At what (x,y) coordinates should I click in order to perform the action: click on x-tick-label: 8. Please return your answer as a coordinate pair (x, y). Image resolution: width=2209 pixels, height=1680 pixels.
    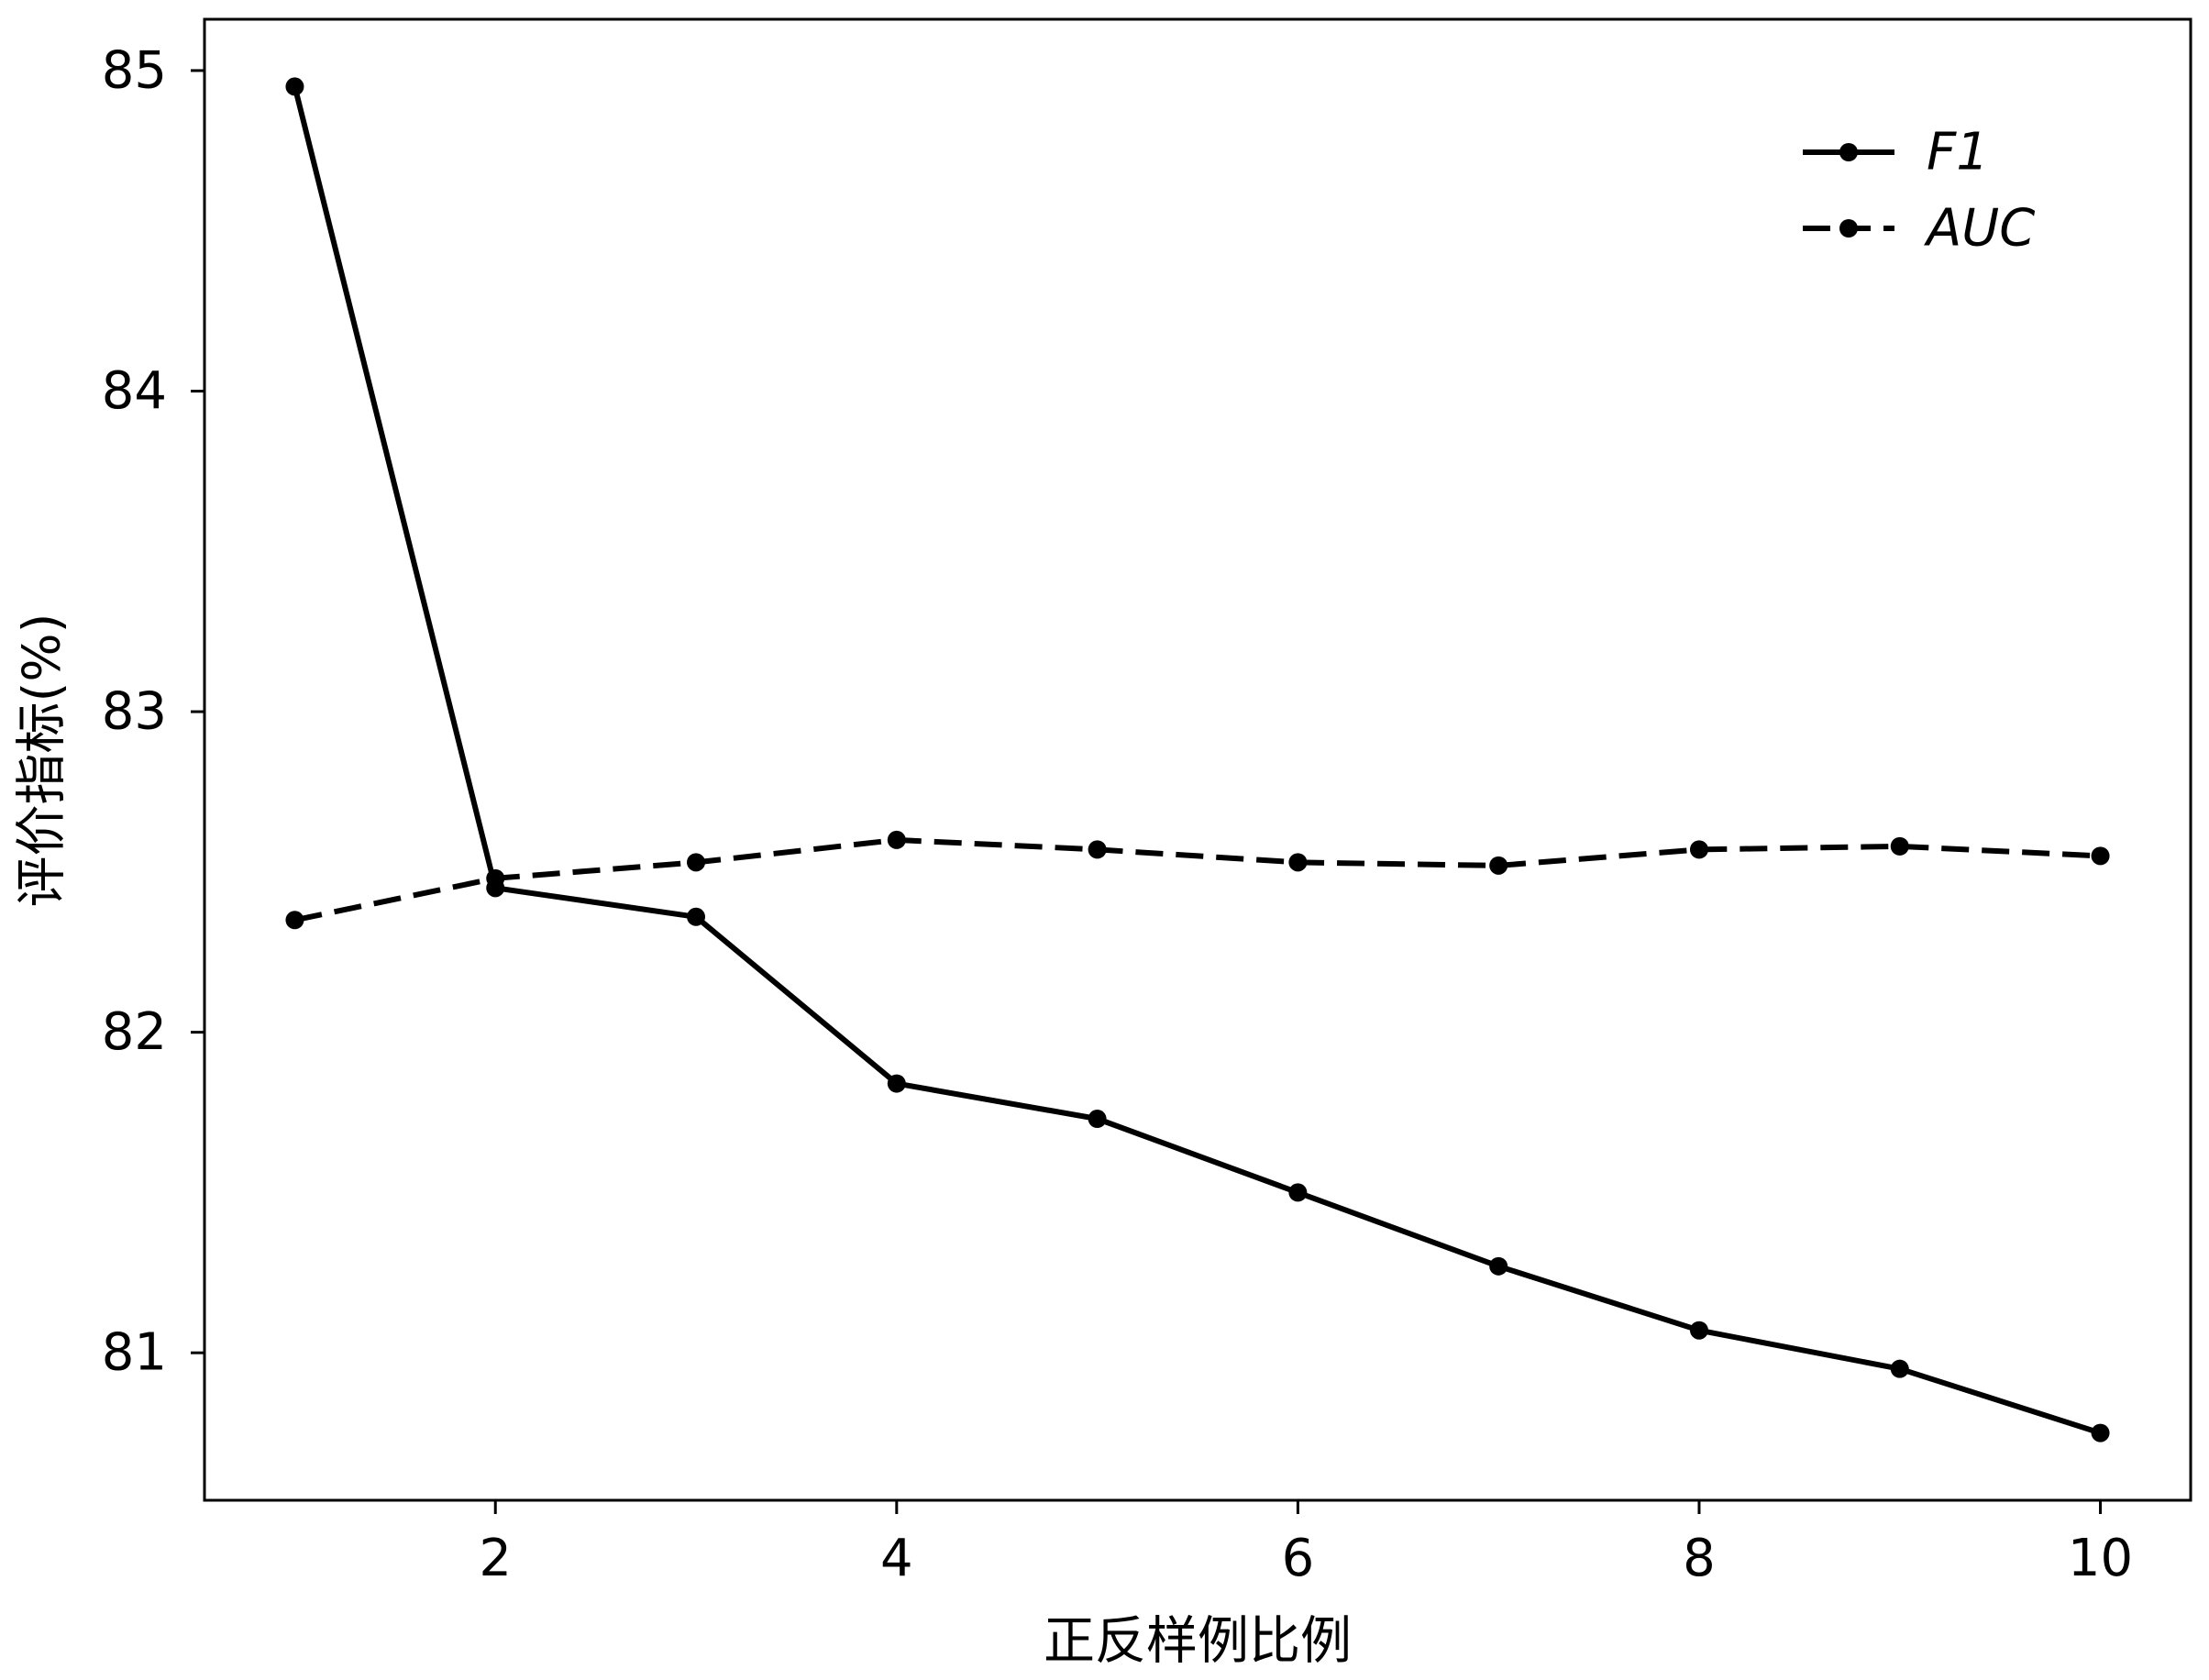
    Looking at the image, I should click on (1699, 1558).